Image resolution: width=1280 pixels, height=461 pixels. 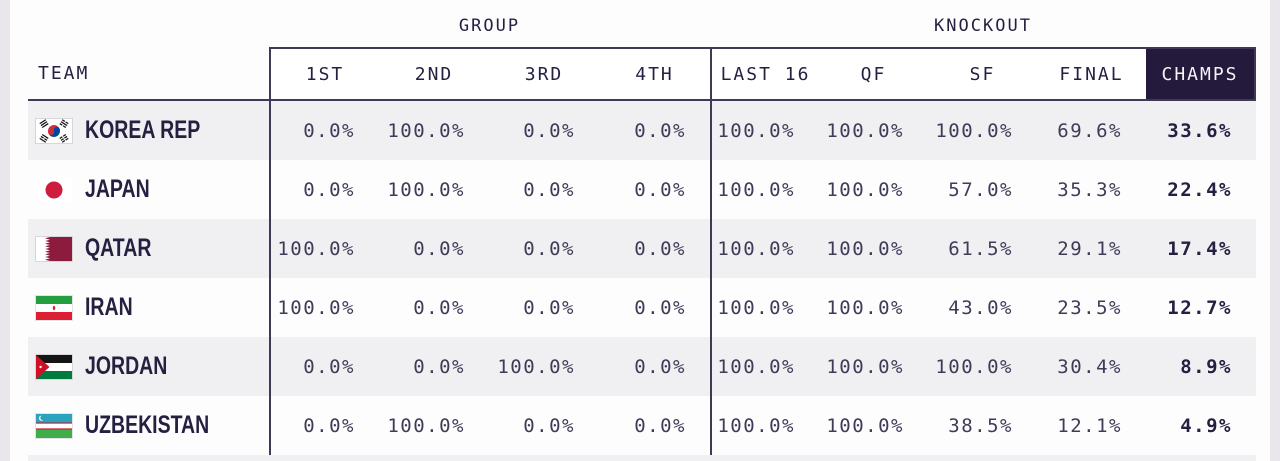 I want to click on group-1st-header: 1ST, so click(x=324, y=73).